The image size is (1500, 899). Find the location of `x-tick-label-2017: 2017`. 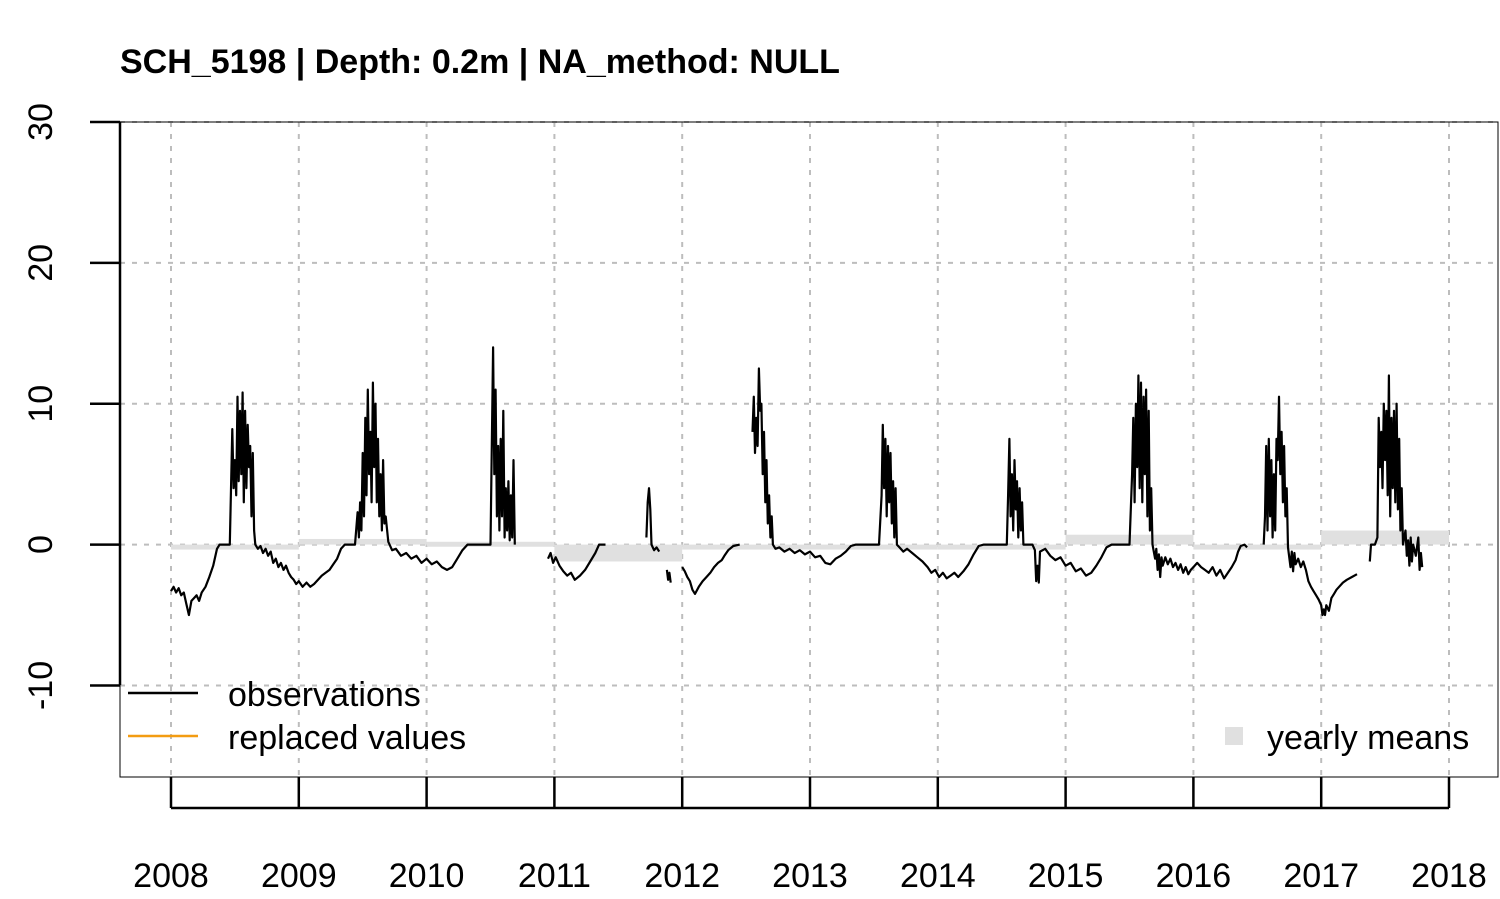

x-tick-label-2017: 2017 is located at coordinates (1321, 876).